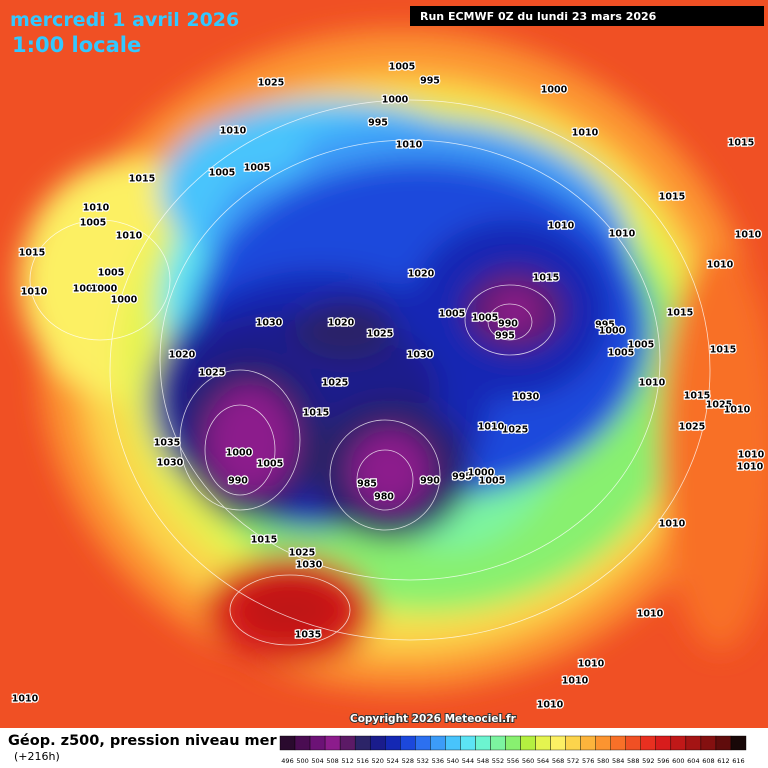 The height and width of the screenshot is (768, 768). What do you see at coordinates (362, 761) in the screenshot?
I see `scale-label: 516` at bounding box center [362, 761].